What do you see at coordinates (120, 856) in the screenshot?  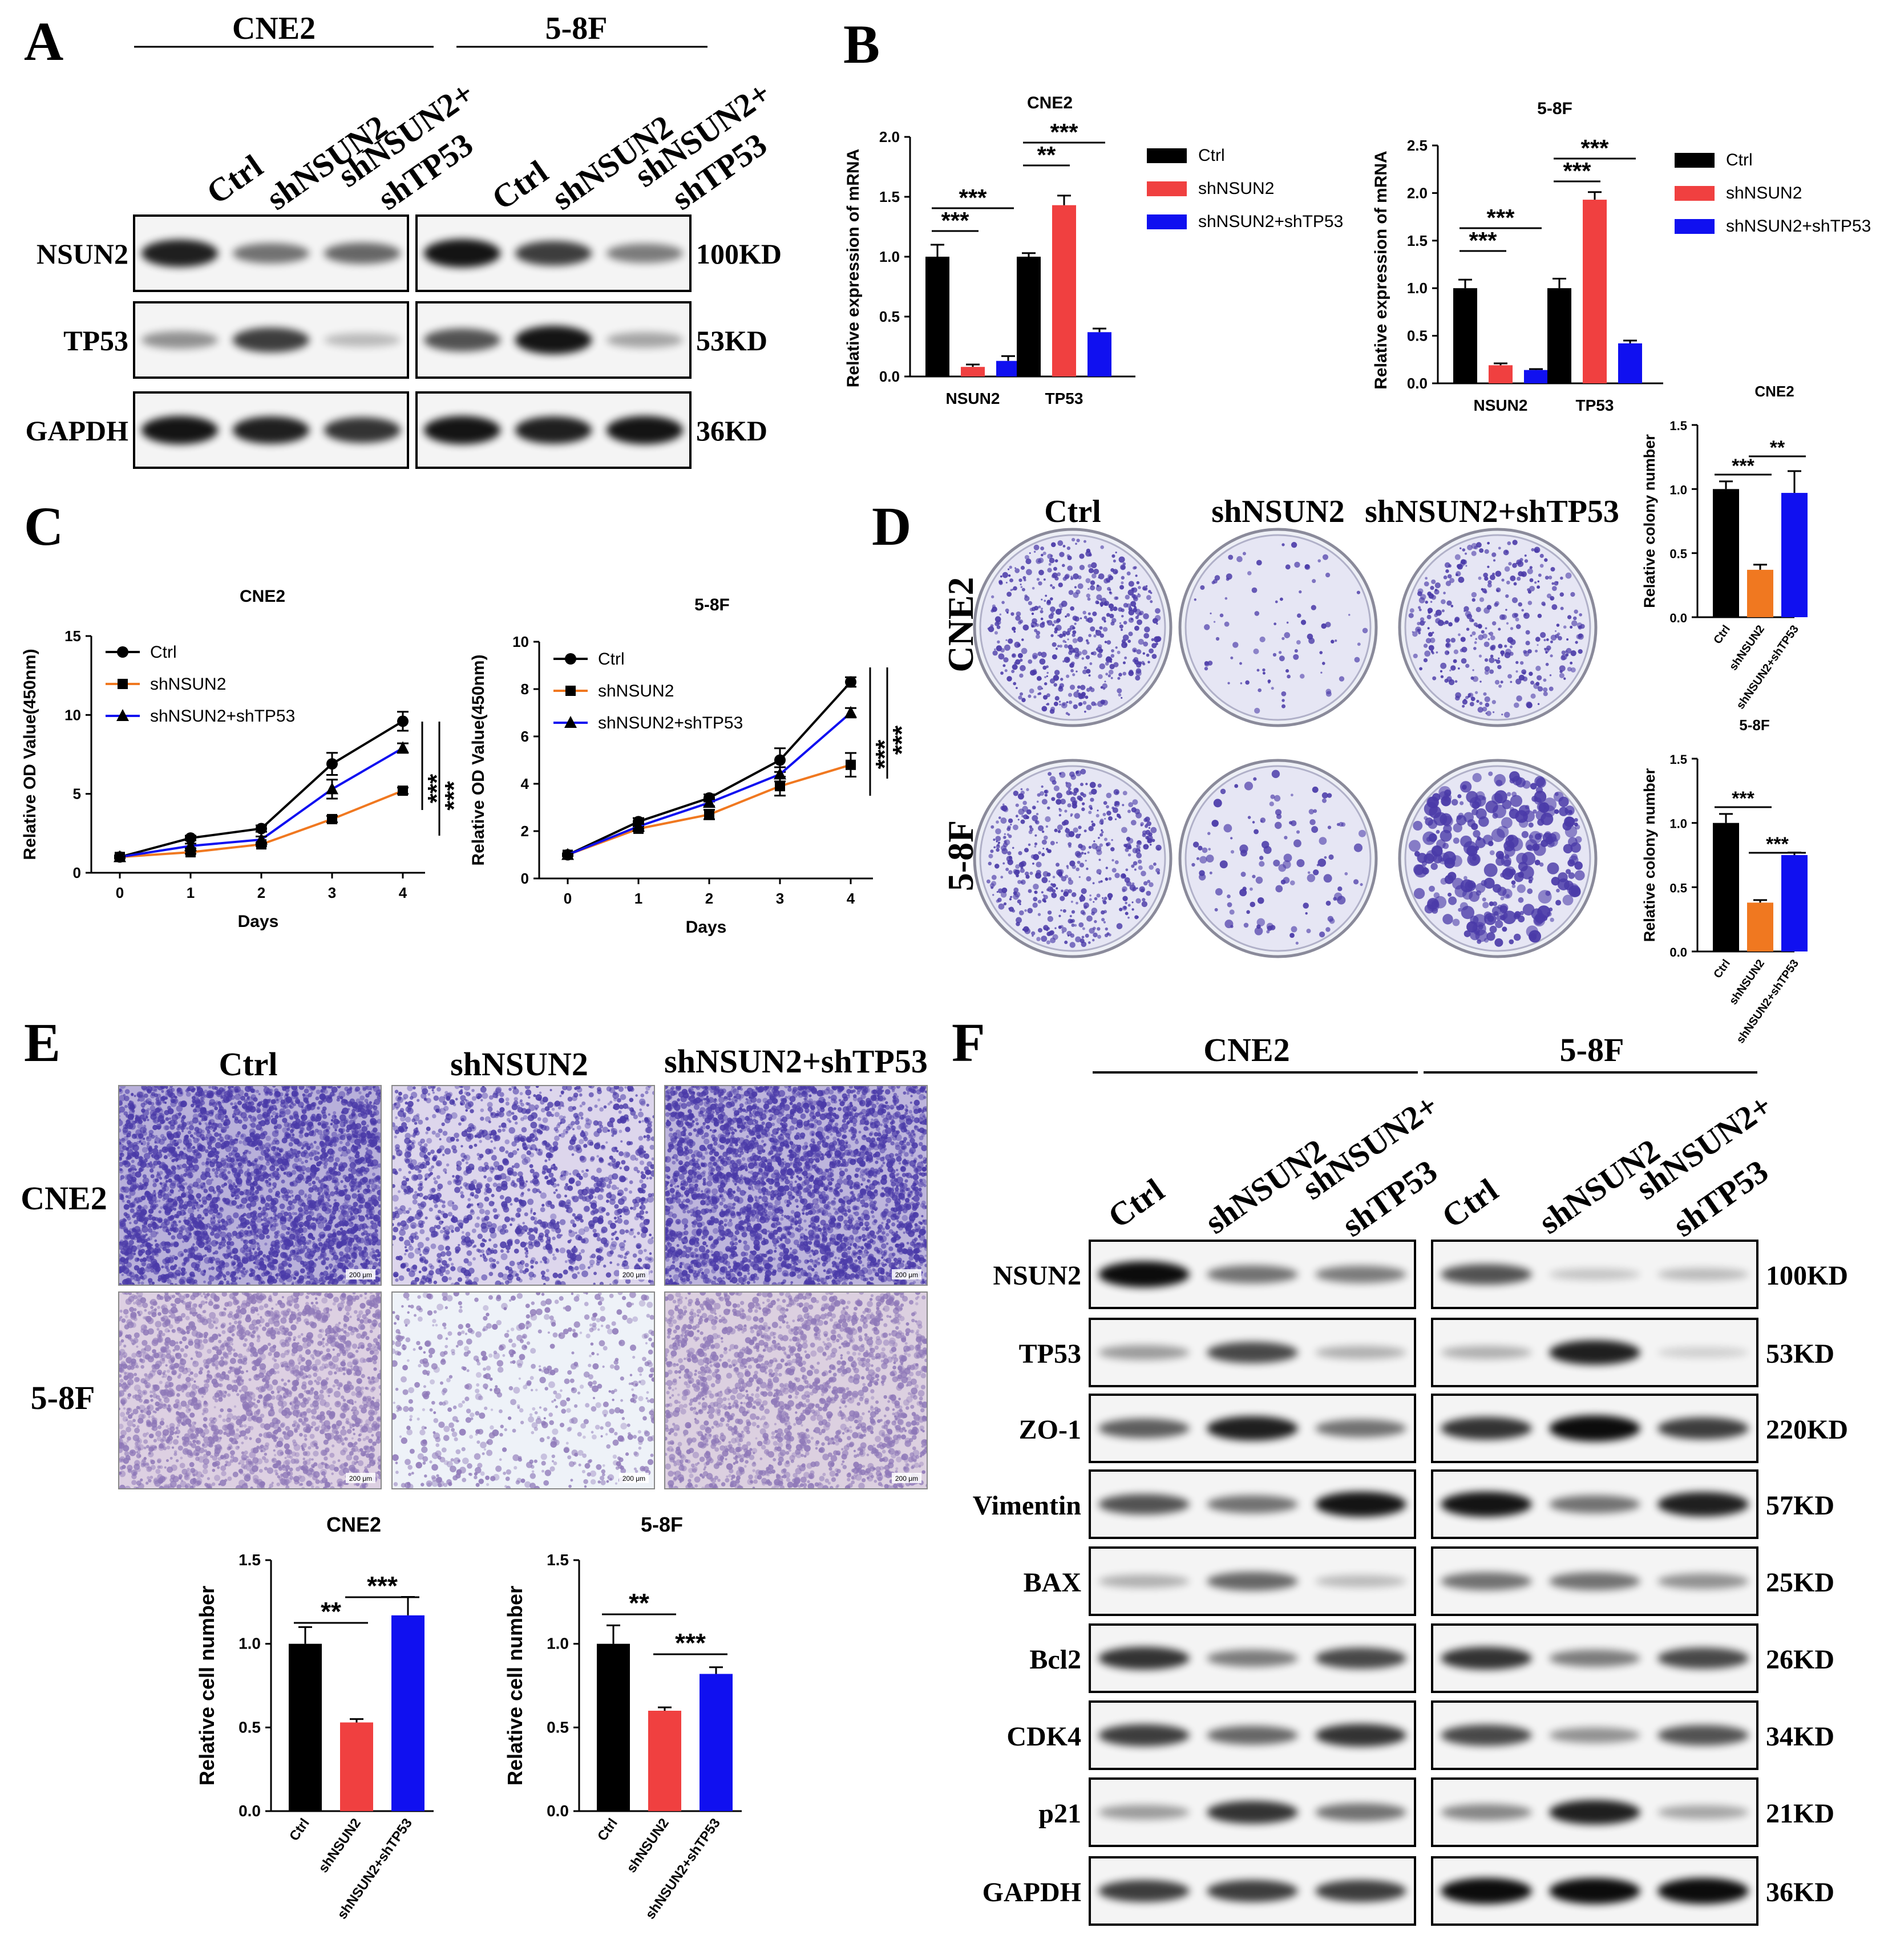 I see `data-point` at bounding box center [120, 856].